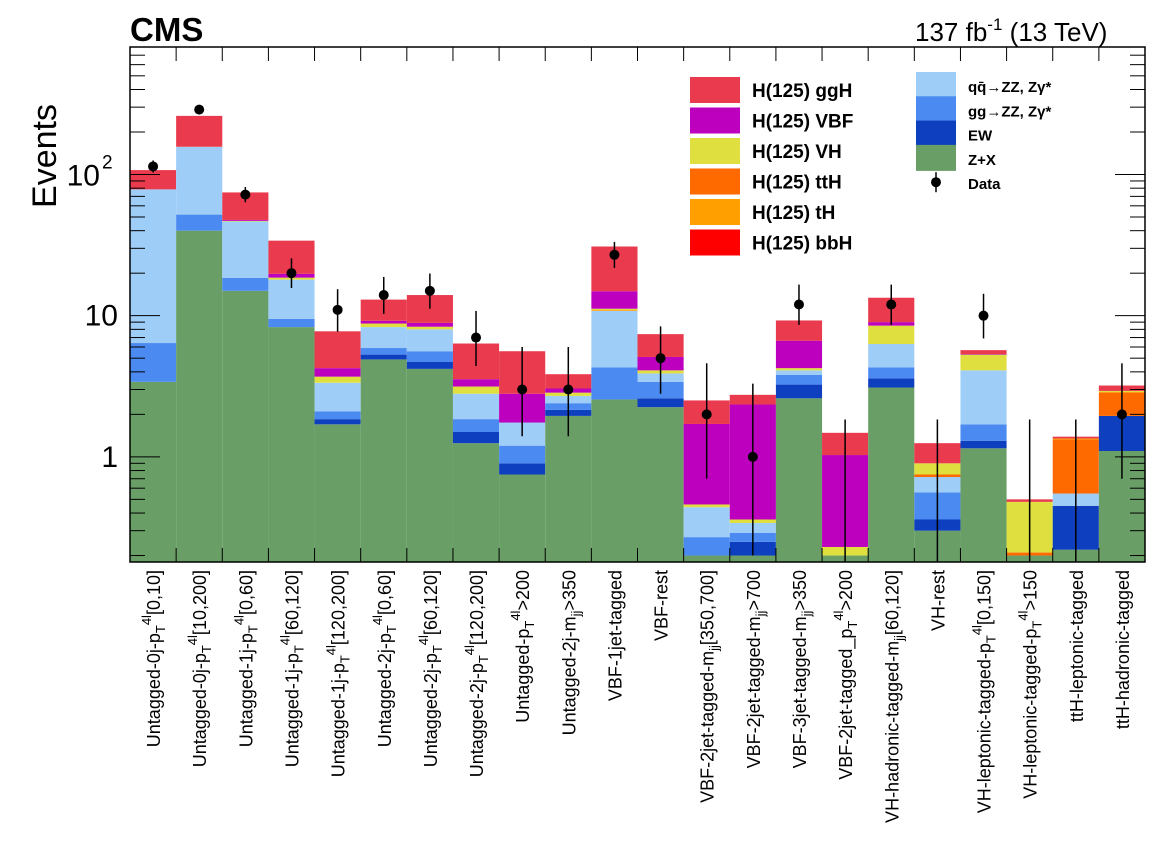  Describe the element at coordinates (45, 156) in the screenshot. I see `y-axis-title: Events` at that location.